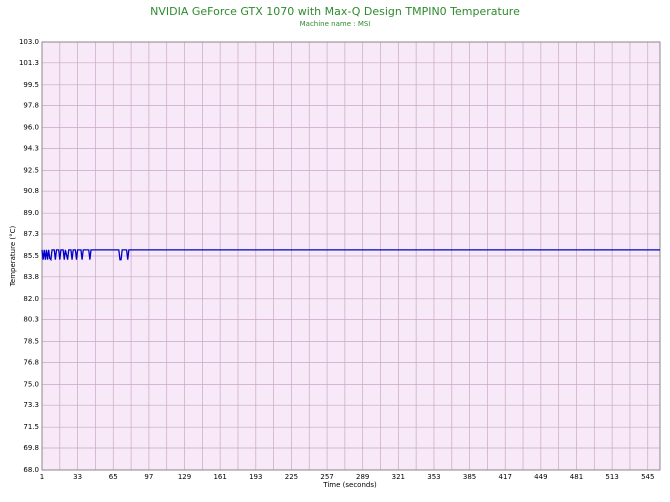  I want to click on chart-subtitle: Machine name : MSI, so click(335, 24).